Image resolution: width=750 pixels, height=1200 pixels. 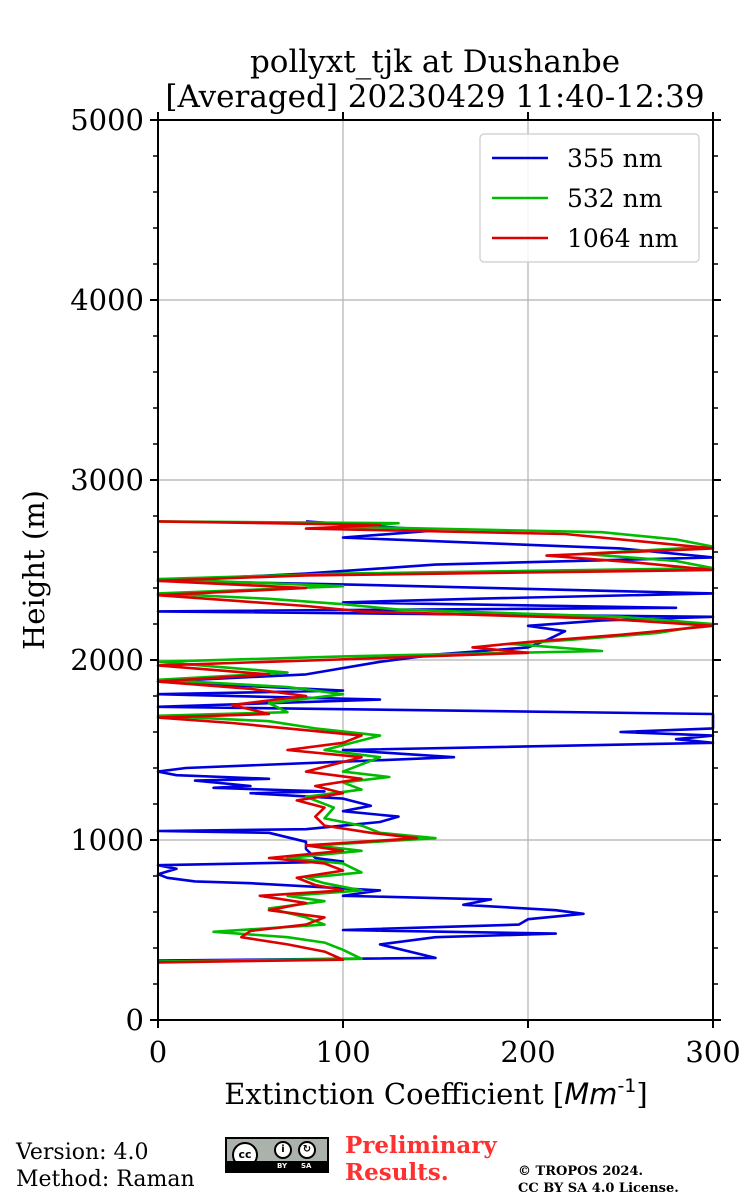 What do you see at coordinates (615, 158) in the screenshot?
I see `legend-label: 355 nm` at bounding box center [615, 158].